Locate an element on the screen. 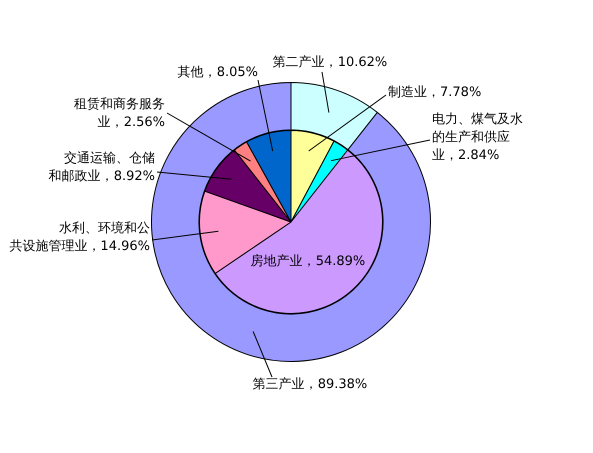 The width and height of the screenshot is (593, 453). slice-label: 租赁和商务服务业，2.56% is located at coordinates (119, 113).